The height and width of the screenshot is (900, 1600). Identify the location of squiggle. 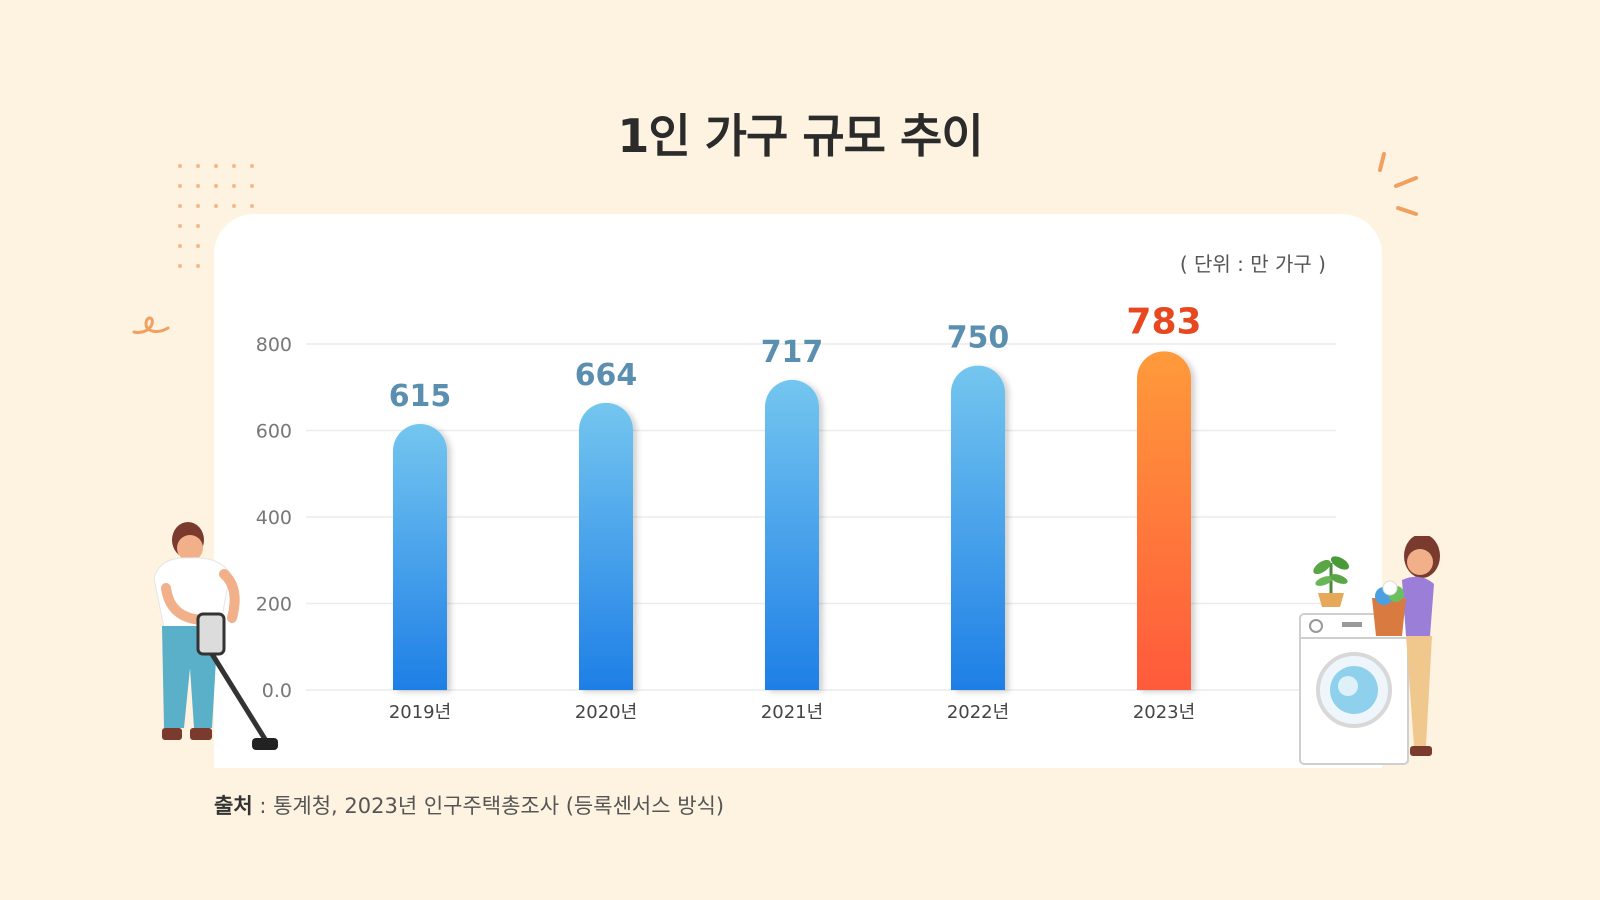
(151, 325).